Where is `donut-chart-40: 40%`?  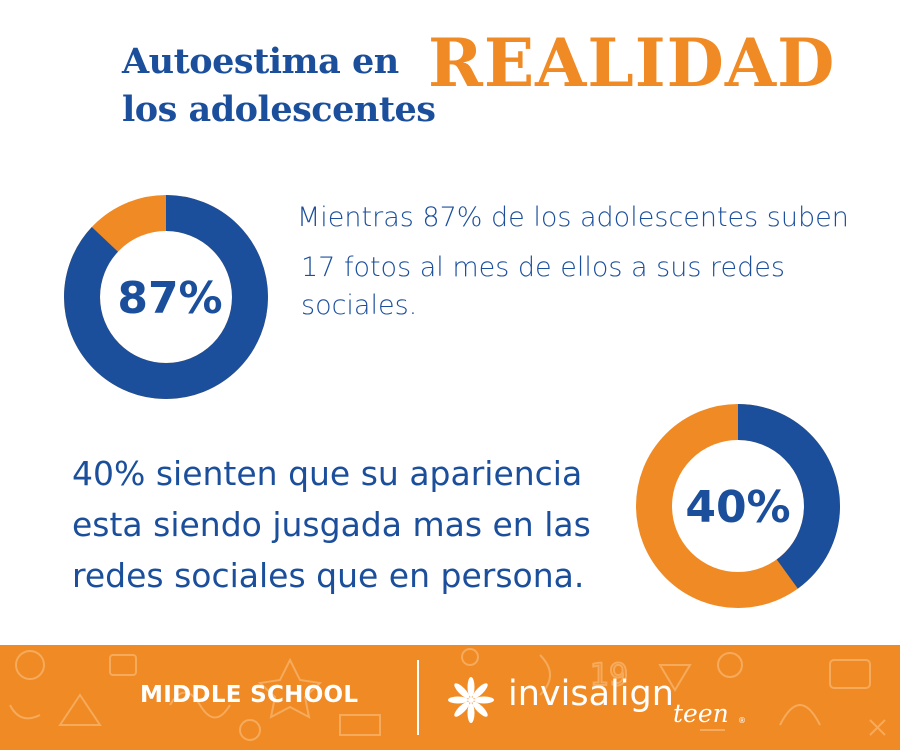 donut-chart-40: 40% is located at coordinates (738, 506).